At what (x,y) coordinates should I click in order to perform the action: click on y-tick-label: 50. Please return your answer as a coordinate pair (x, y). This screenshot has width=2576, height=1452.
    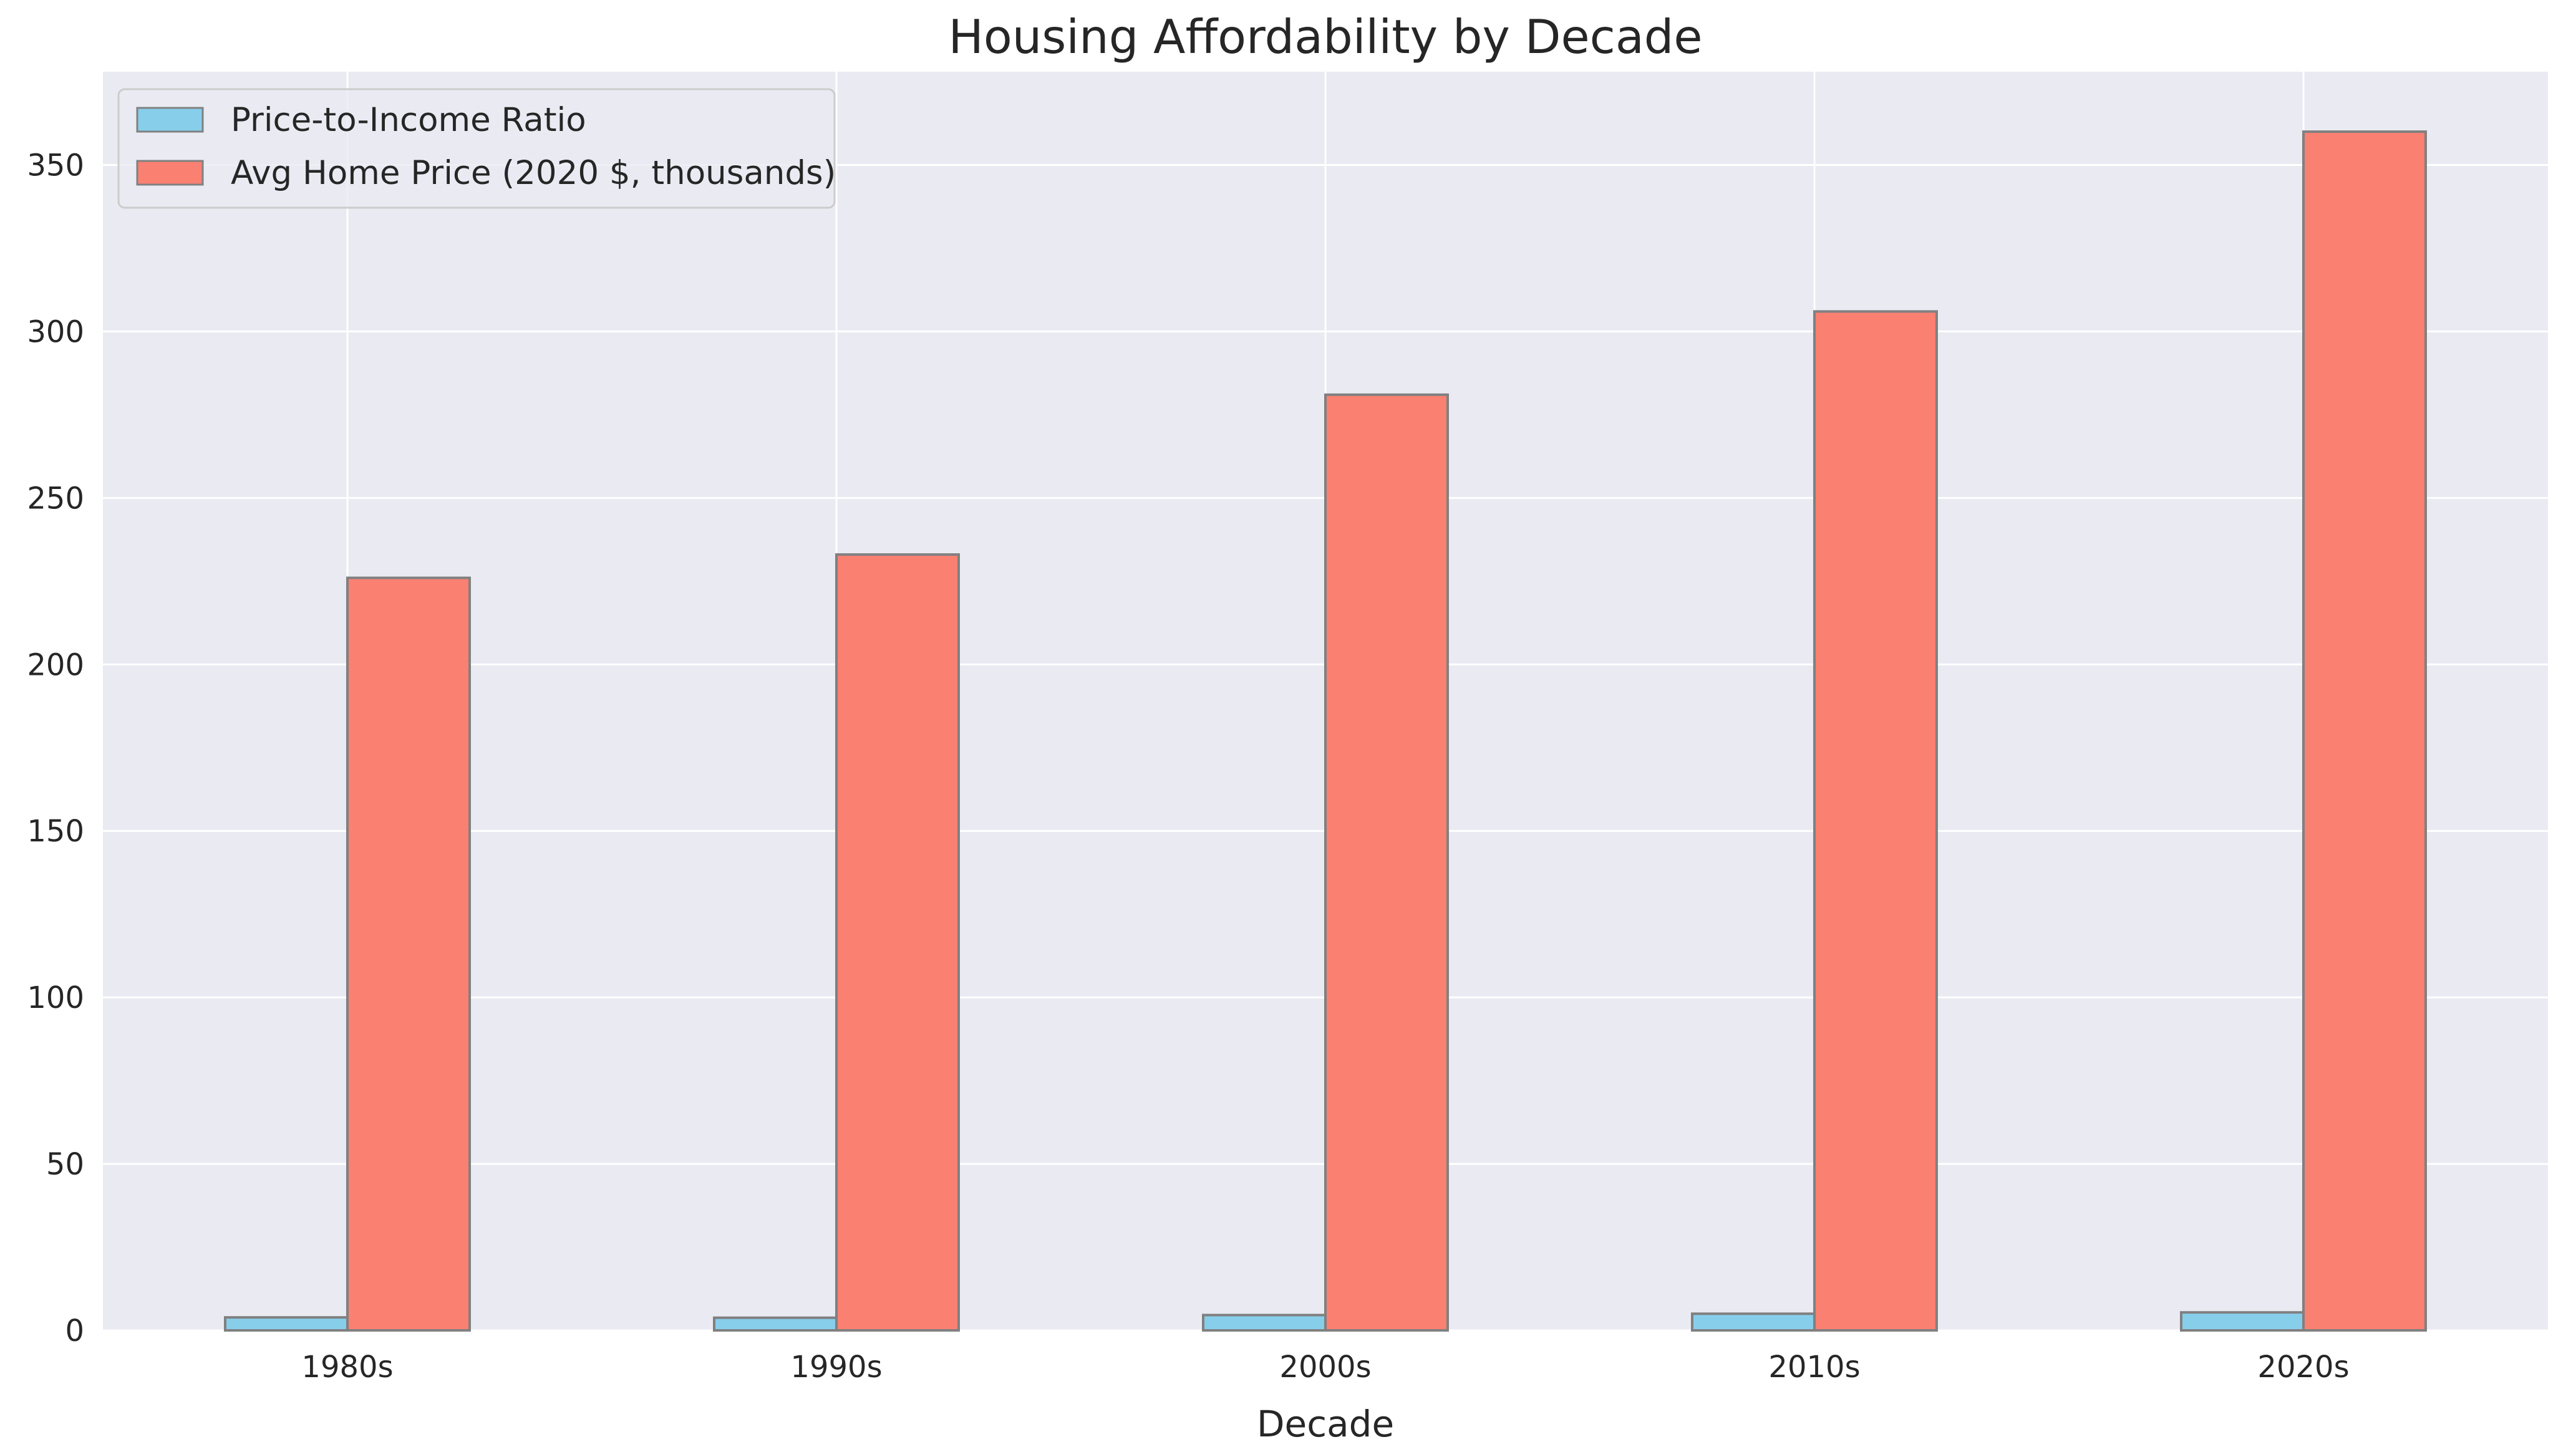
    Looking at the image, I should click on (65, 1164).